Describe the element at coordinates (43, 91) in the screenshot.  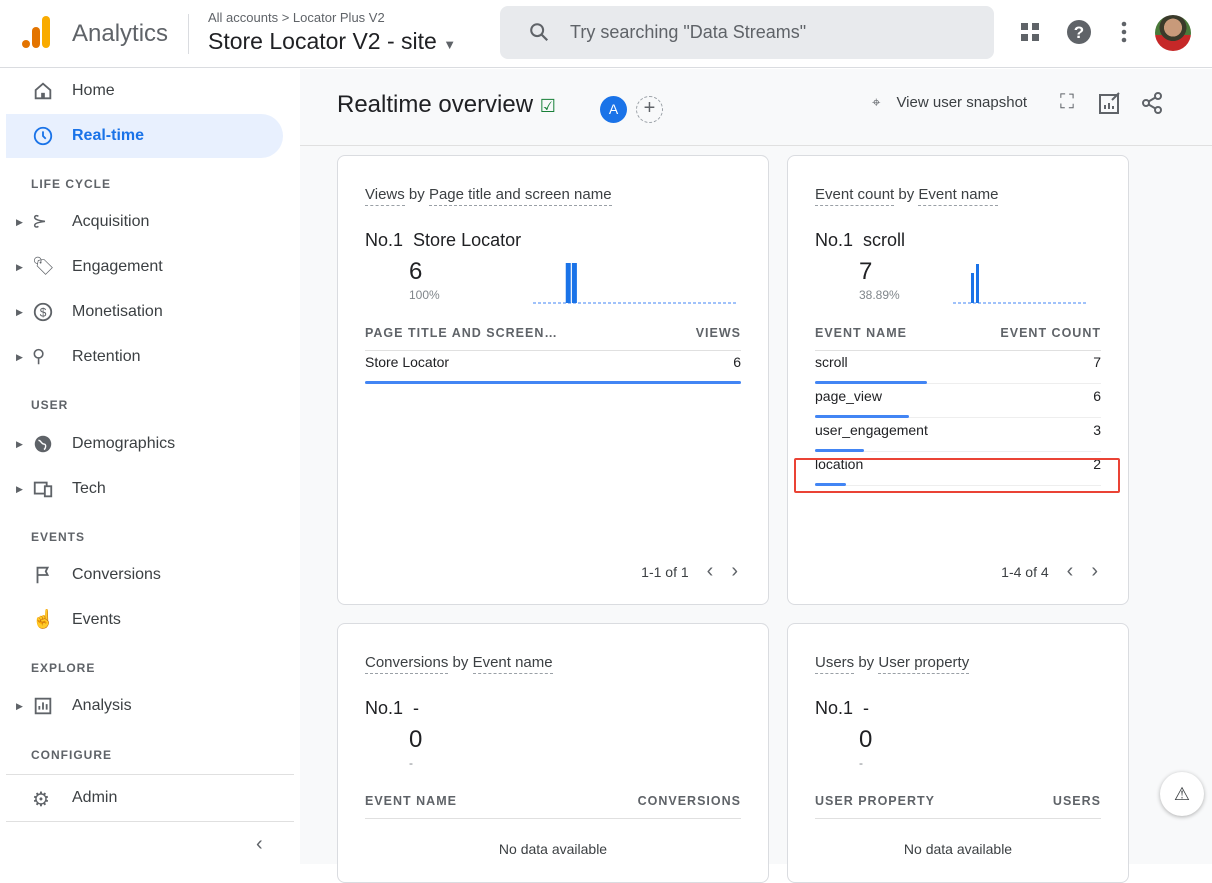
I see `home-icon` at that location.